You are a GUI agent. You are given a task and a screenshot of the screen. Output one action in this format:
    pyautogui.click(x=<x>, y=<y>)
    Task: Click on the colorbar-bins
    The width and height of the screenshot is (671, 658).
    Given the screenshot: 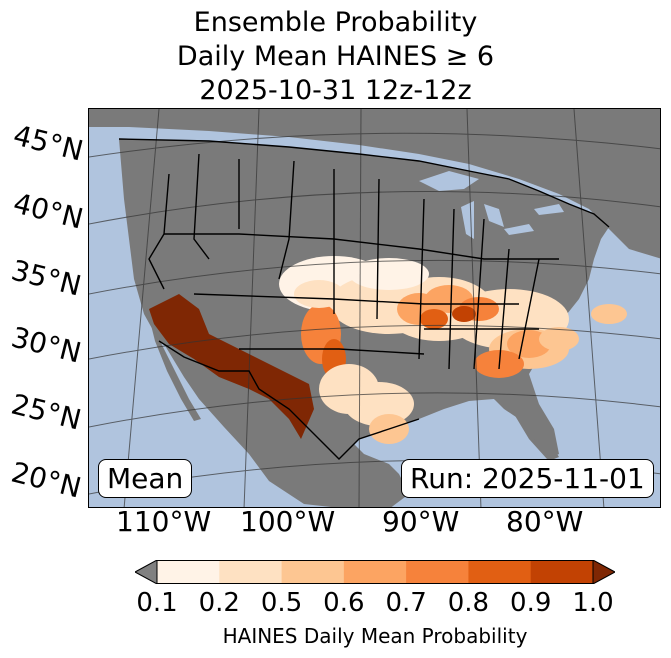 What is the action you would take?
    pyautogui.click(x=375, y=572)
    